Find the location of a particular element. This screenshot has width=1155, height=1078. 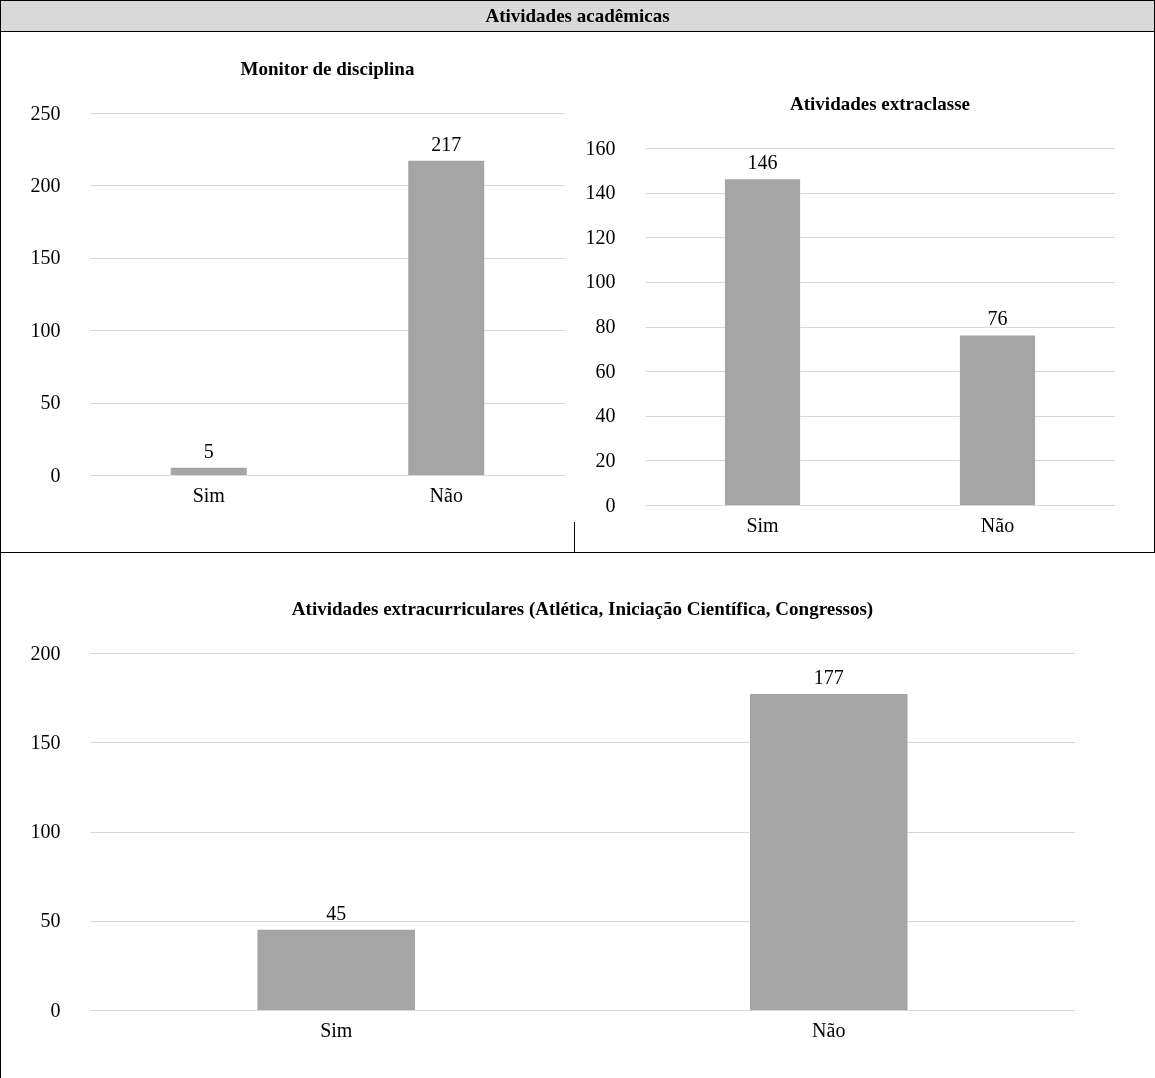

chart-title: Atividades extracurriculares (Atlética, Iniciação Científica, Congressos) is located at coordinates (582, 609).